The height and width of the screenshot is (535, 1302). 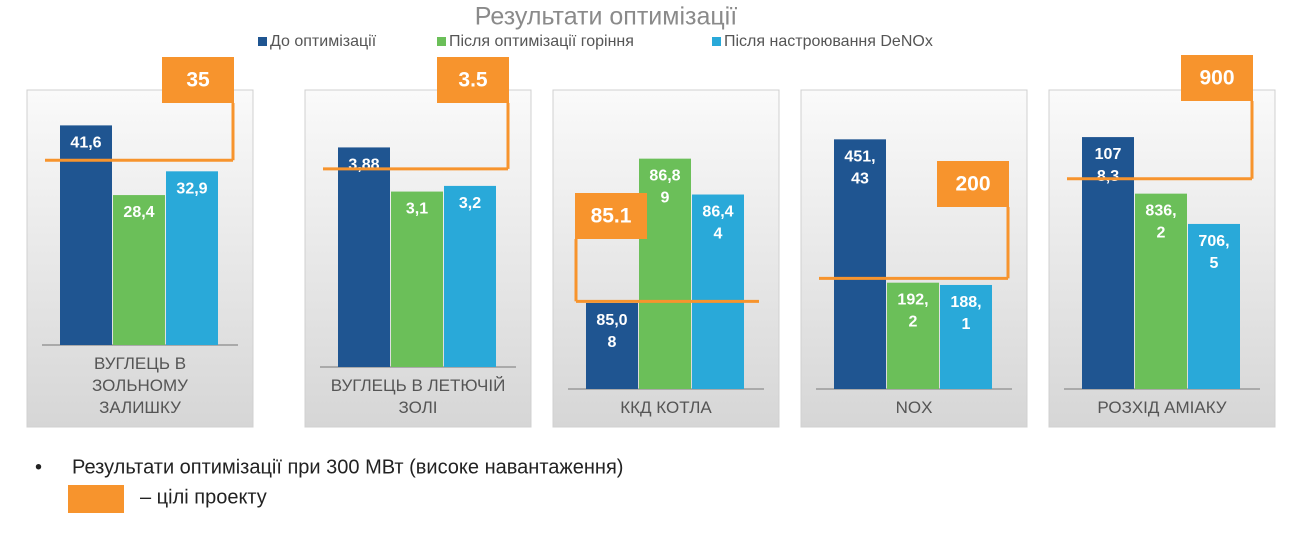 I want to click on value-label: 706, 5, so click(x=1213, y=252).